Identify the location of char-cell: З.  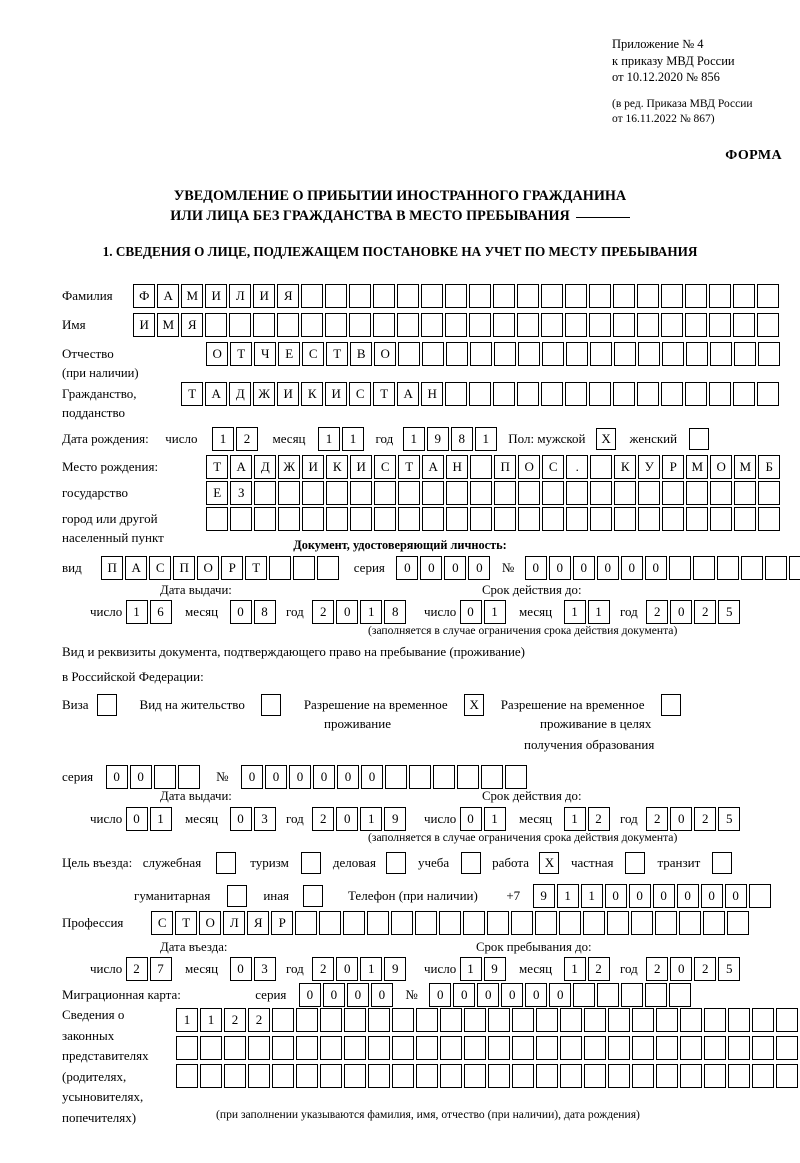
(241, 493).